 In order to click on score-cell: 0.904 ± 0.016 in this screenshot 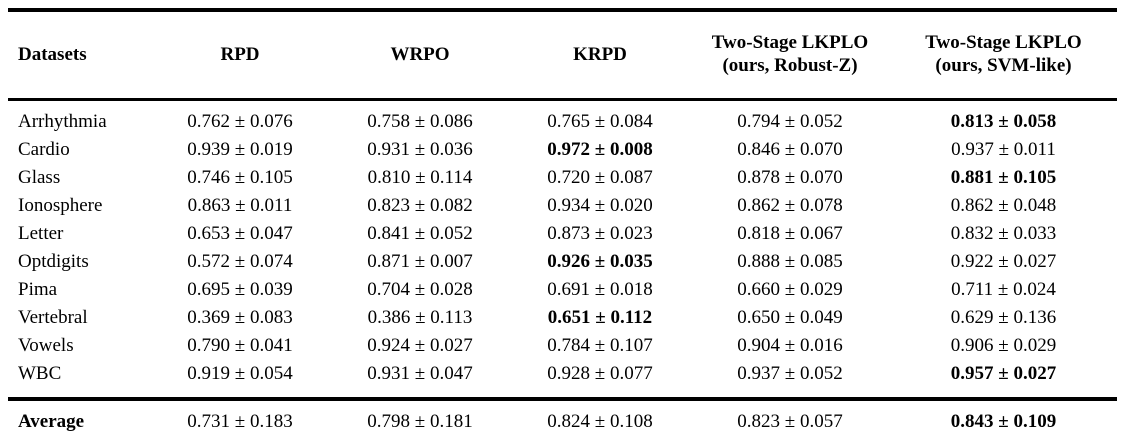, I will do `click(790, 345)`.